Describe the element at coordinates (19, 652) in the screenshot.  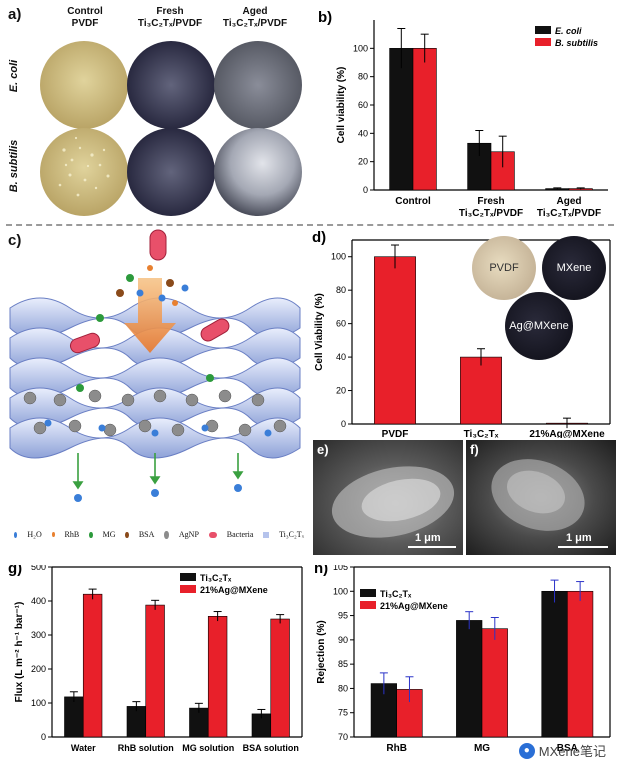
I see `y-axis-label: Flux (L m⁻² h⁻¹ bar⁻¹)` at that location.